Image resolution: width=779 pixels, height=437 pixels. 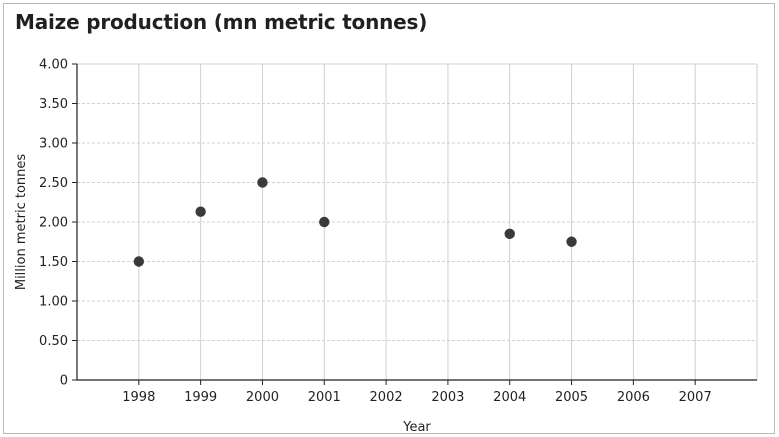 I want to click on y-tick-label: 0, so click(x=64, y=381).